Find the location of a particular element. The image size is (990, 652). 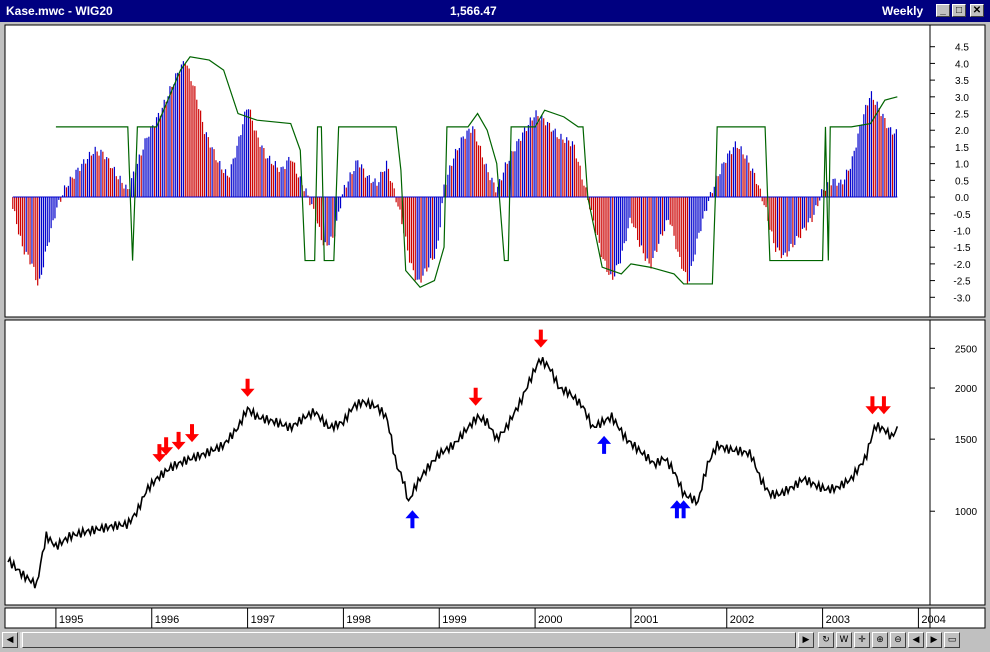

date-tick-label: 1997 is located at coordinates (263, 620).